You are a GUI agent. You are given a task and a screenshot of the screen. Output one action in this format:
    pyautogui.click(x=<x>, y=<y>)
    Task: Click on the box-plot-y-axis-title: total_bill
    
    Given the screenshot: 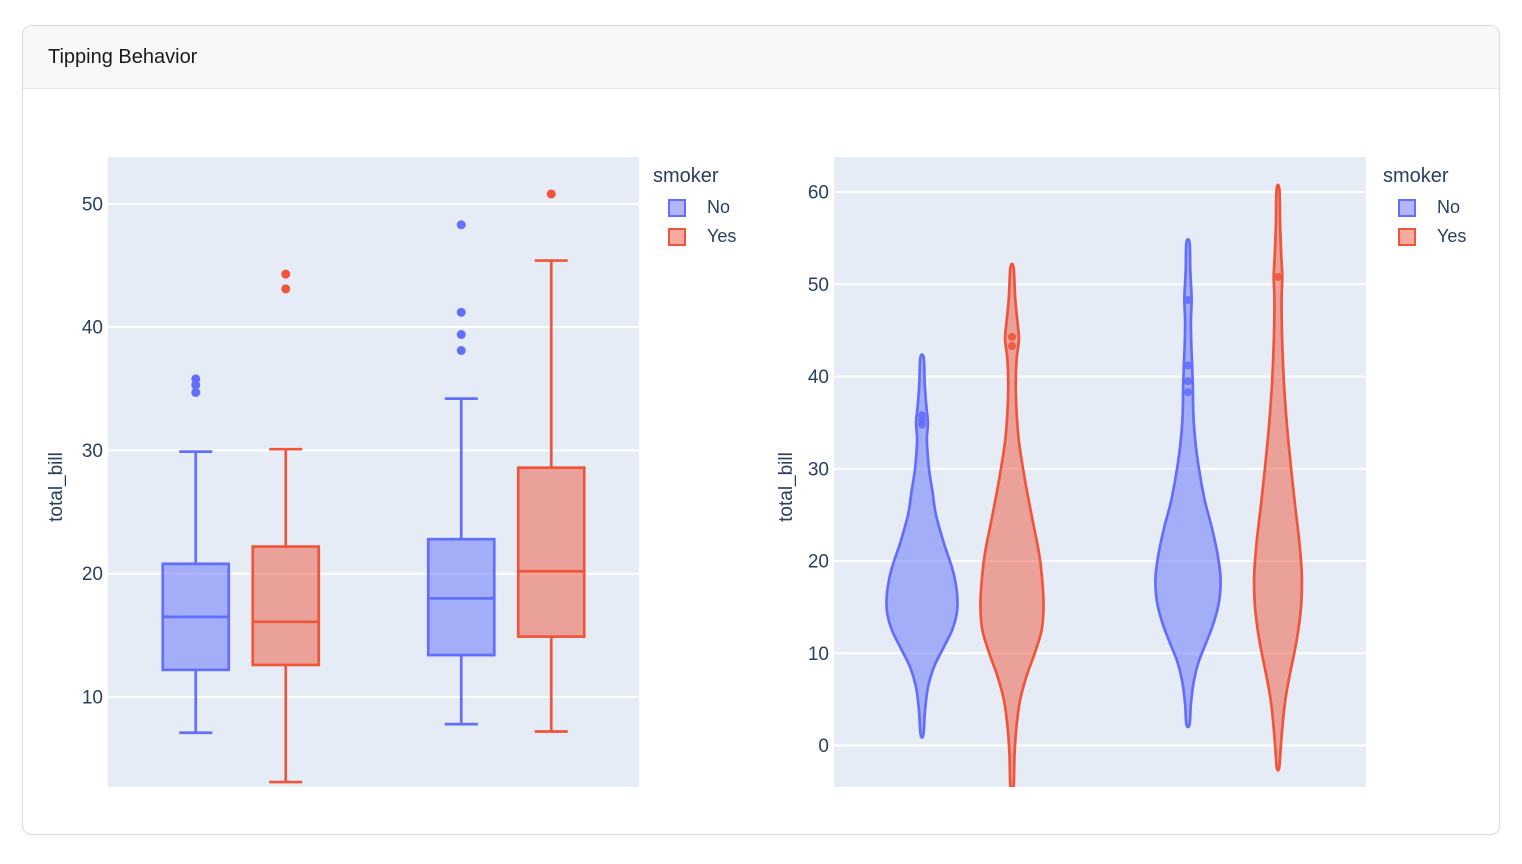 What is the action you would take?
    pyautogui.click(x=56, y=487)
    